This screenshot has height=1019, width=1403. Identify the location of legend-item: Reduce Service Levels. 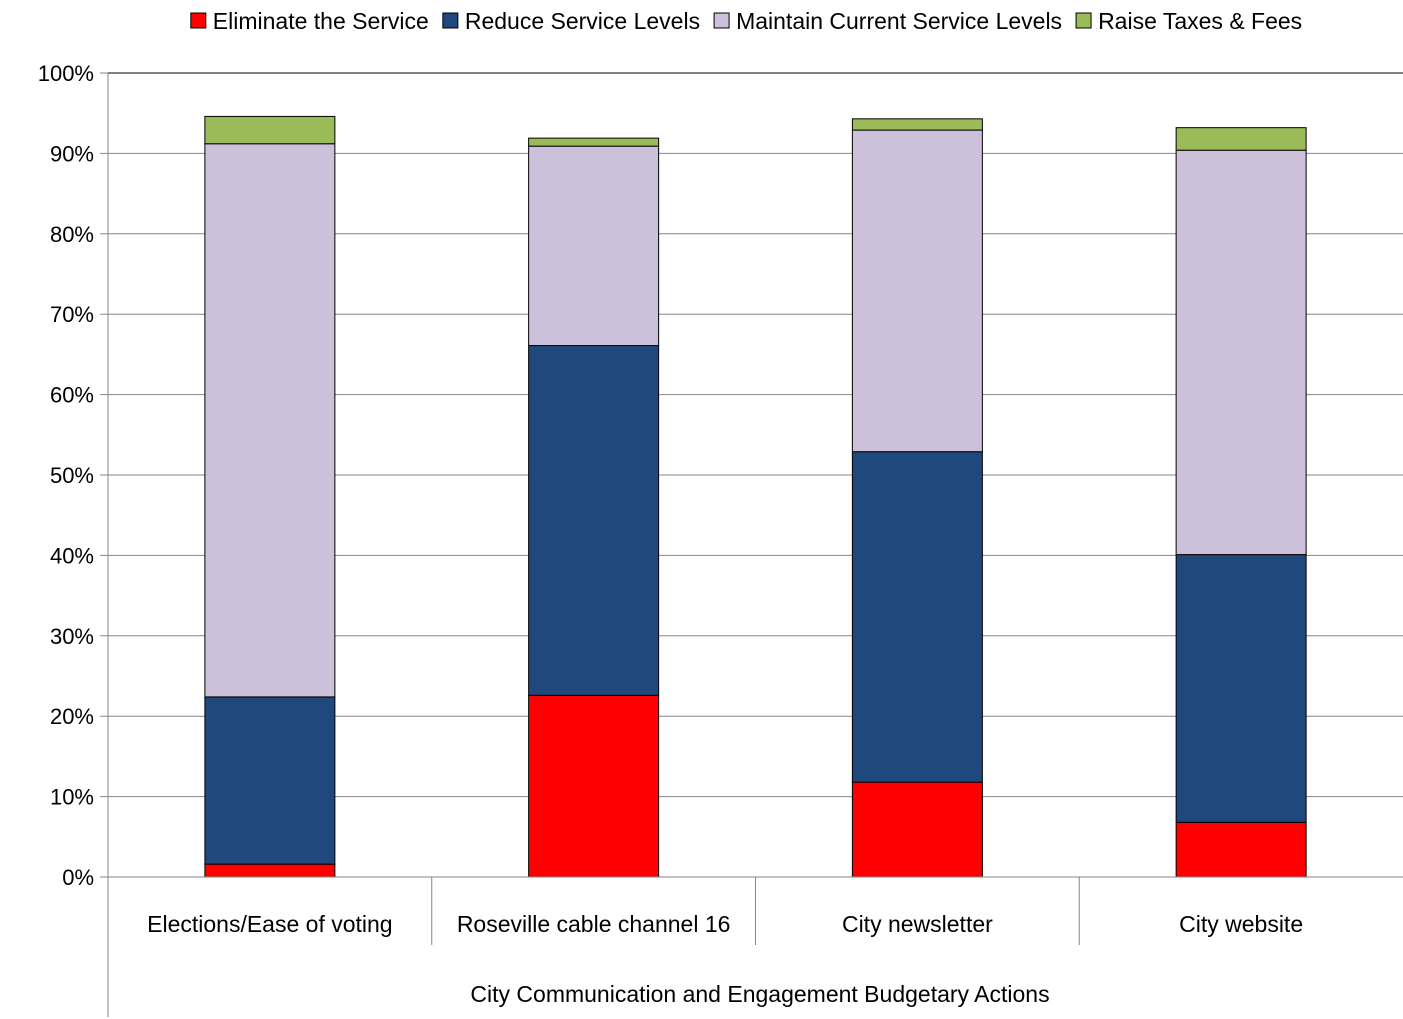
(571, 21).